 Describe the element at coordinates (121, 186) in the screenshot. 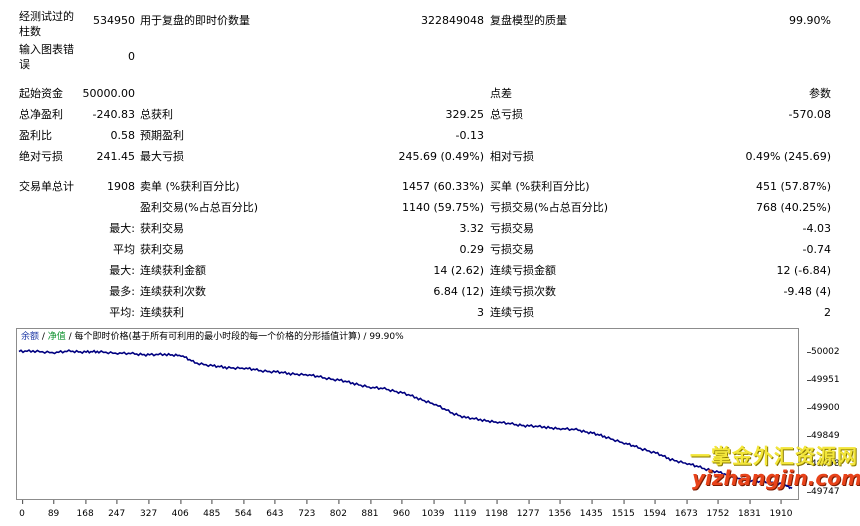

I see `total-trades-value: 1908` at that location.